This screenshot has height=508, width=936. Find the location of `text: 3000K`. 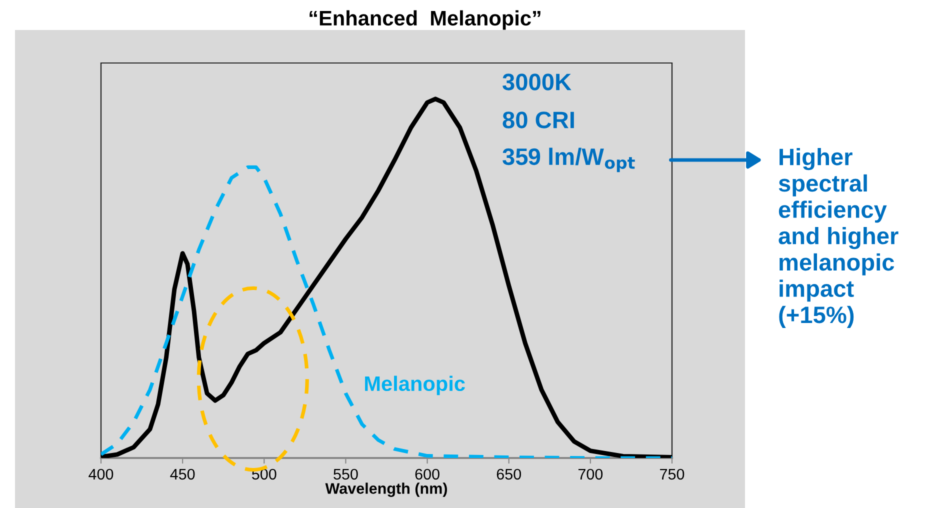

text: 3000K is located at coordinates (537, 82).